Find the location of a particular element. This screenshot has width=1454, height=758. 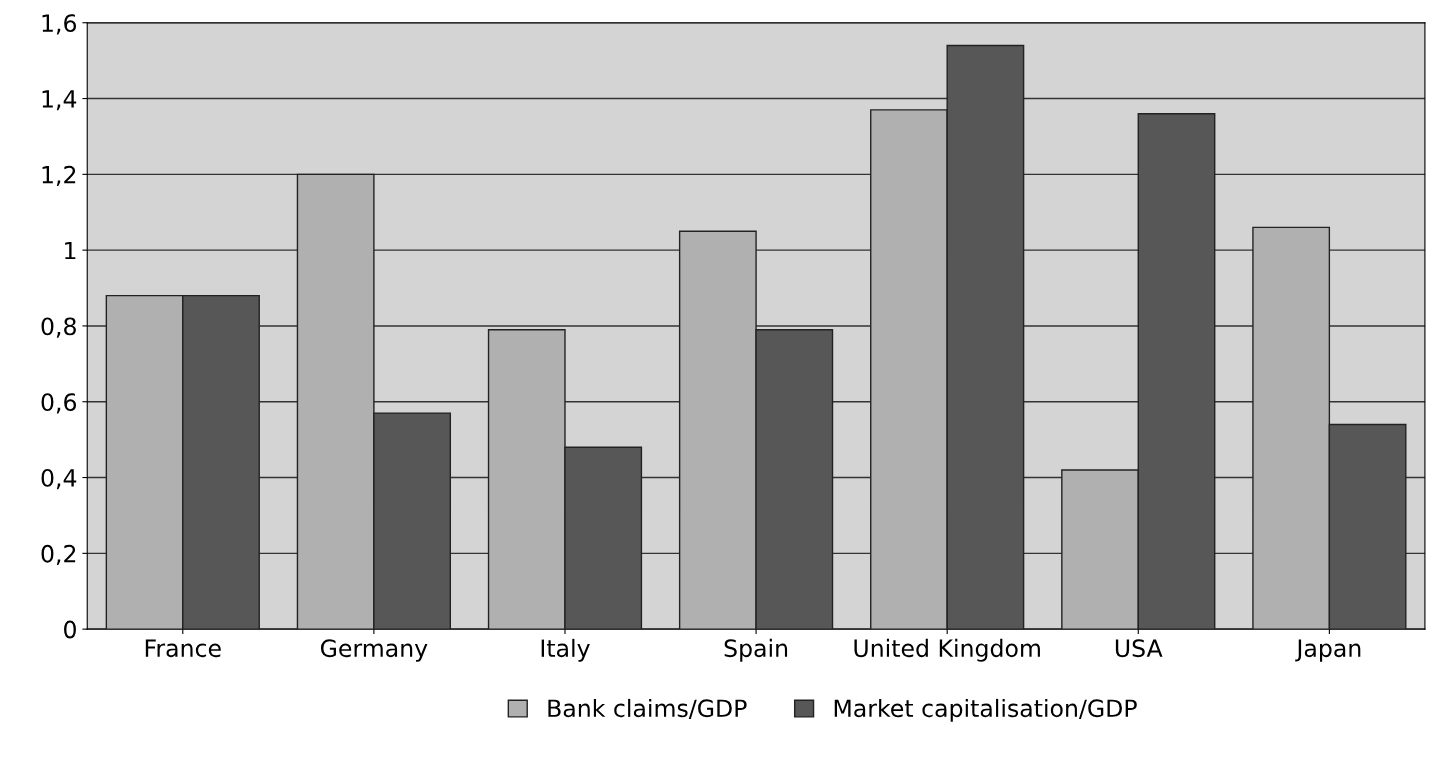

x-tick-label: Germany is located at coordinates (374, 650).